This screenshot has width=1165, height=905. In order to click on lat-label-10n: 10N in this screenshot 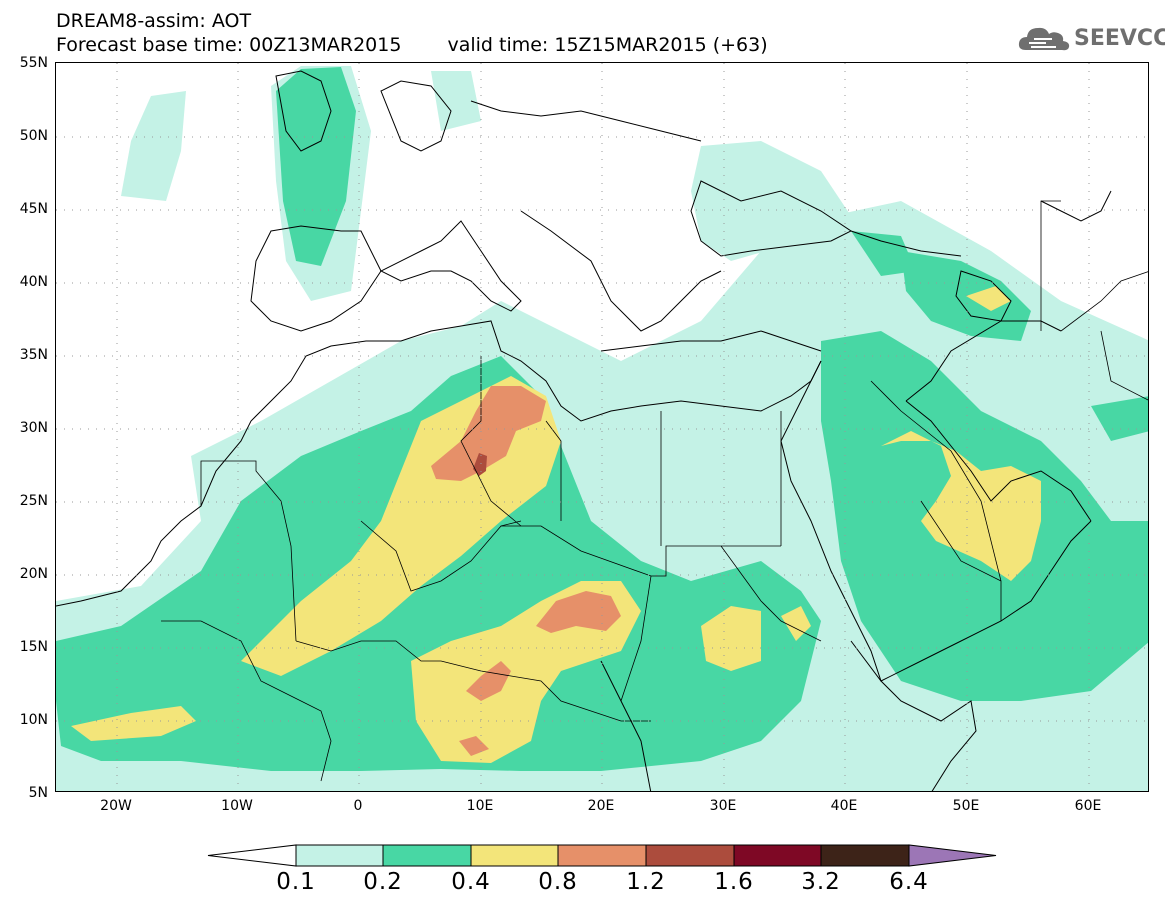, I will do `click(33, 720)`.